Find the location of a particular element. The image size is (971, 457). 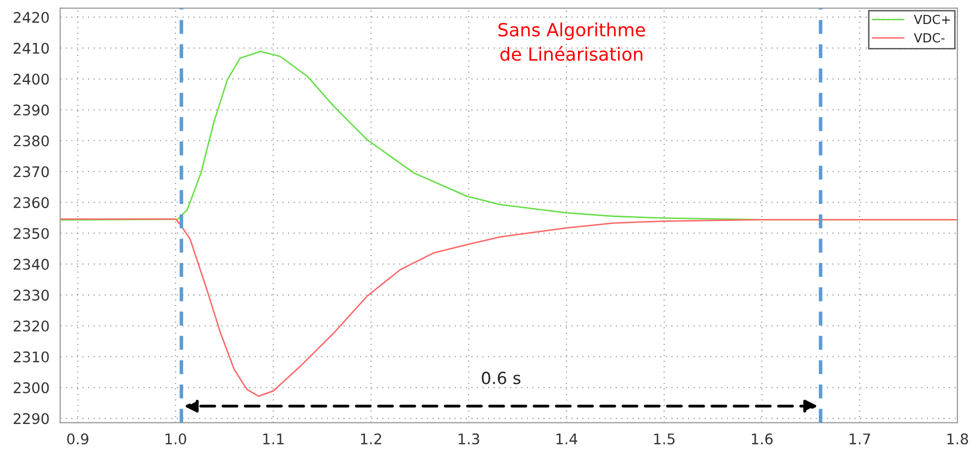

y-tick-label: 2360 is located at coordinates (31, 202).